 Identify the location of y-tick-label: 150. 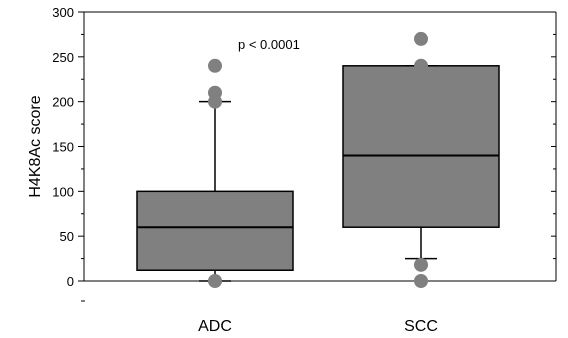
(63, 147).